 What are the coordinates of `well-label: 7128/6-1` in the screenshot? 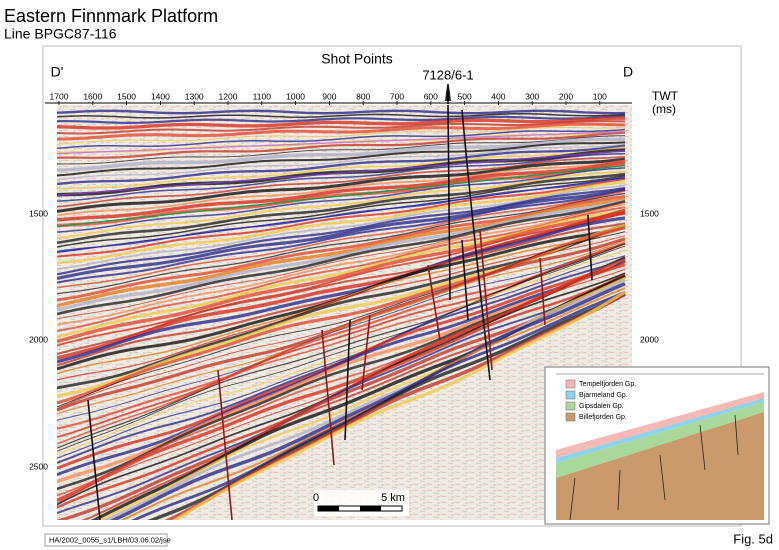 It's located at (447, 74).